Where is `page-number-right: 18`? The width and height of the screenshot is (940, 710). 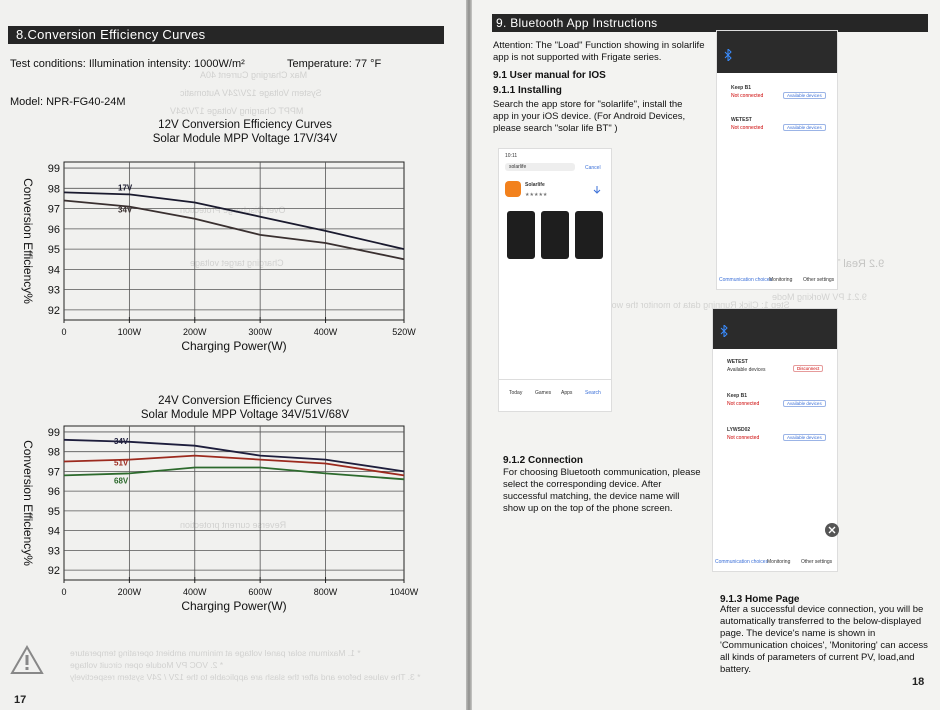 page-number-right: 18 is located at coordinates (918, 682).